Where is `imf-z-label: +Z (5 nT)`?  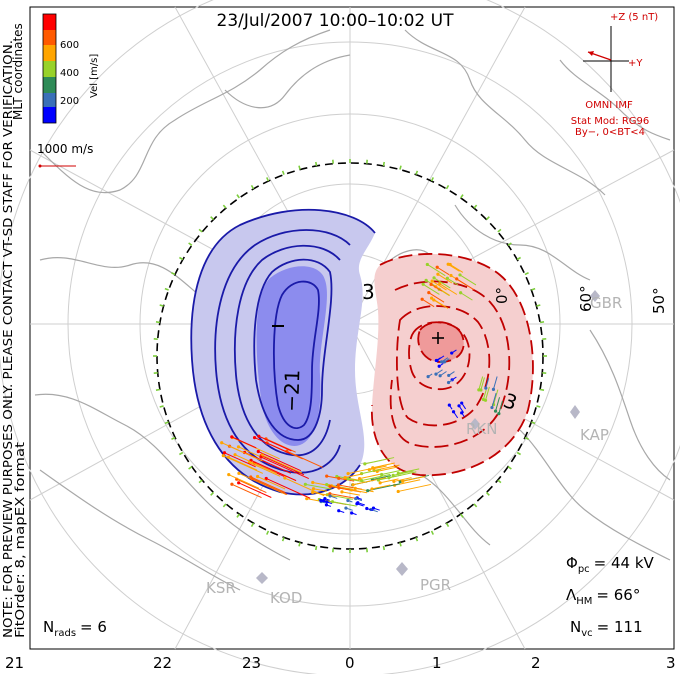
imf-z-label: +Z (5 nT) is located at coordinates (634, 17).